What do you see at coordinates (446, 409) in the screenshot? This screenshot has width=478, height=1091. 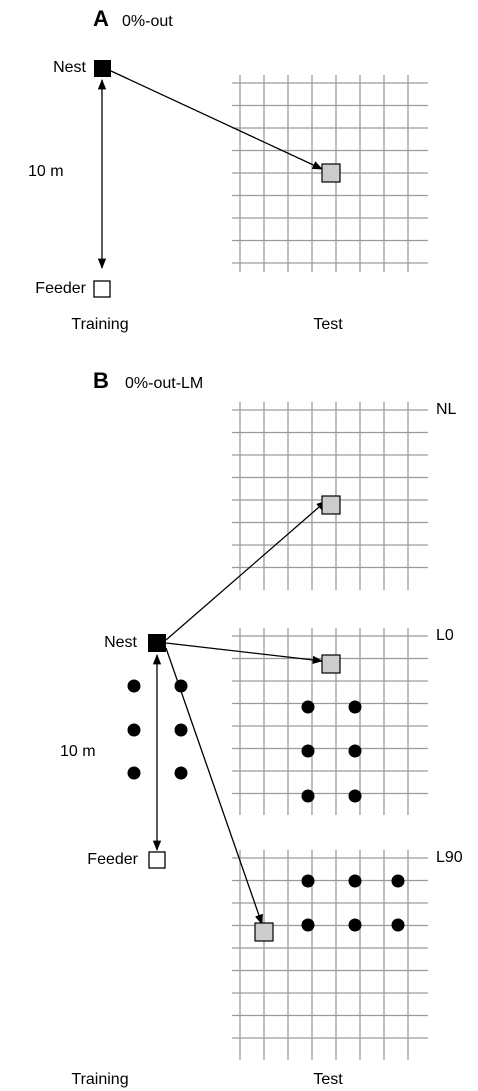 I see `test-name: NL` at bounding box center [446, 409].